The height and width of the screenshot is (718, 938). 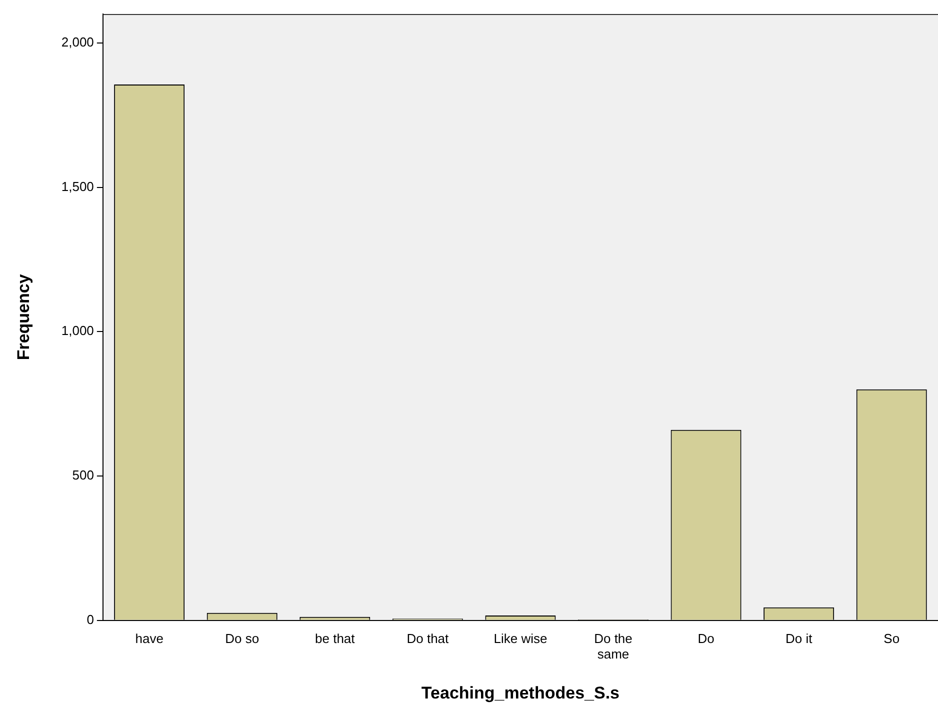 I want to click on x-tick-label: Do, so click(x=706, y=638).